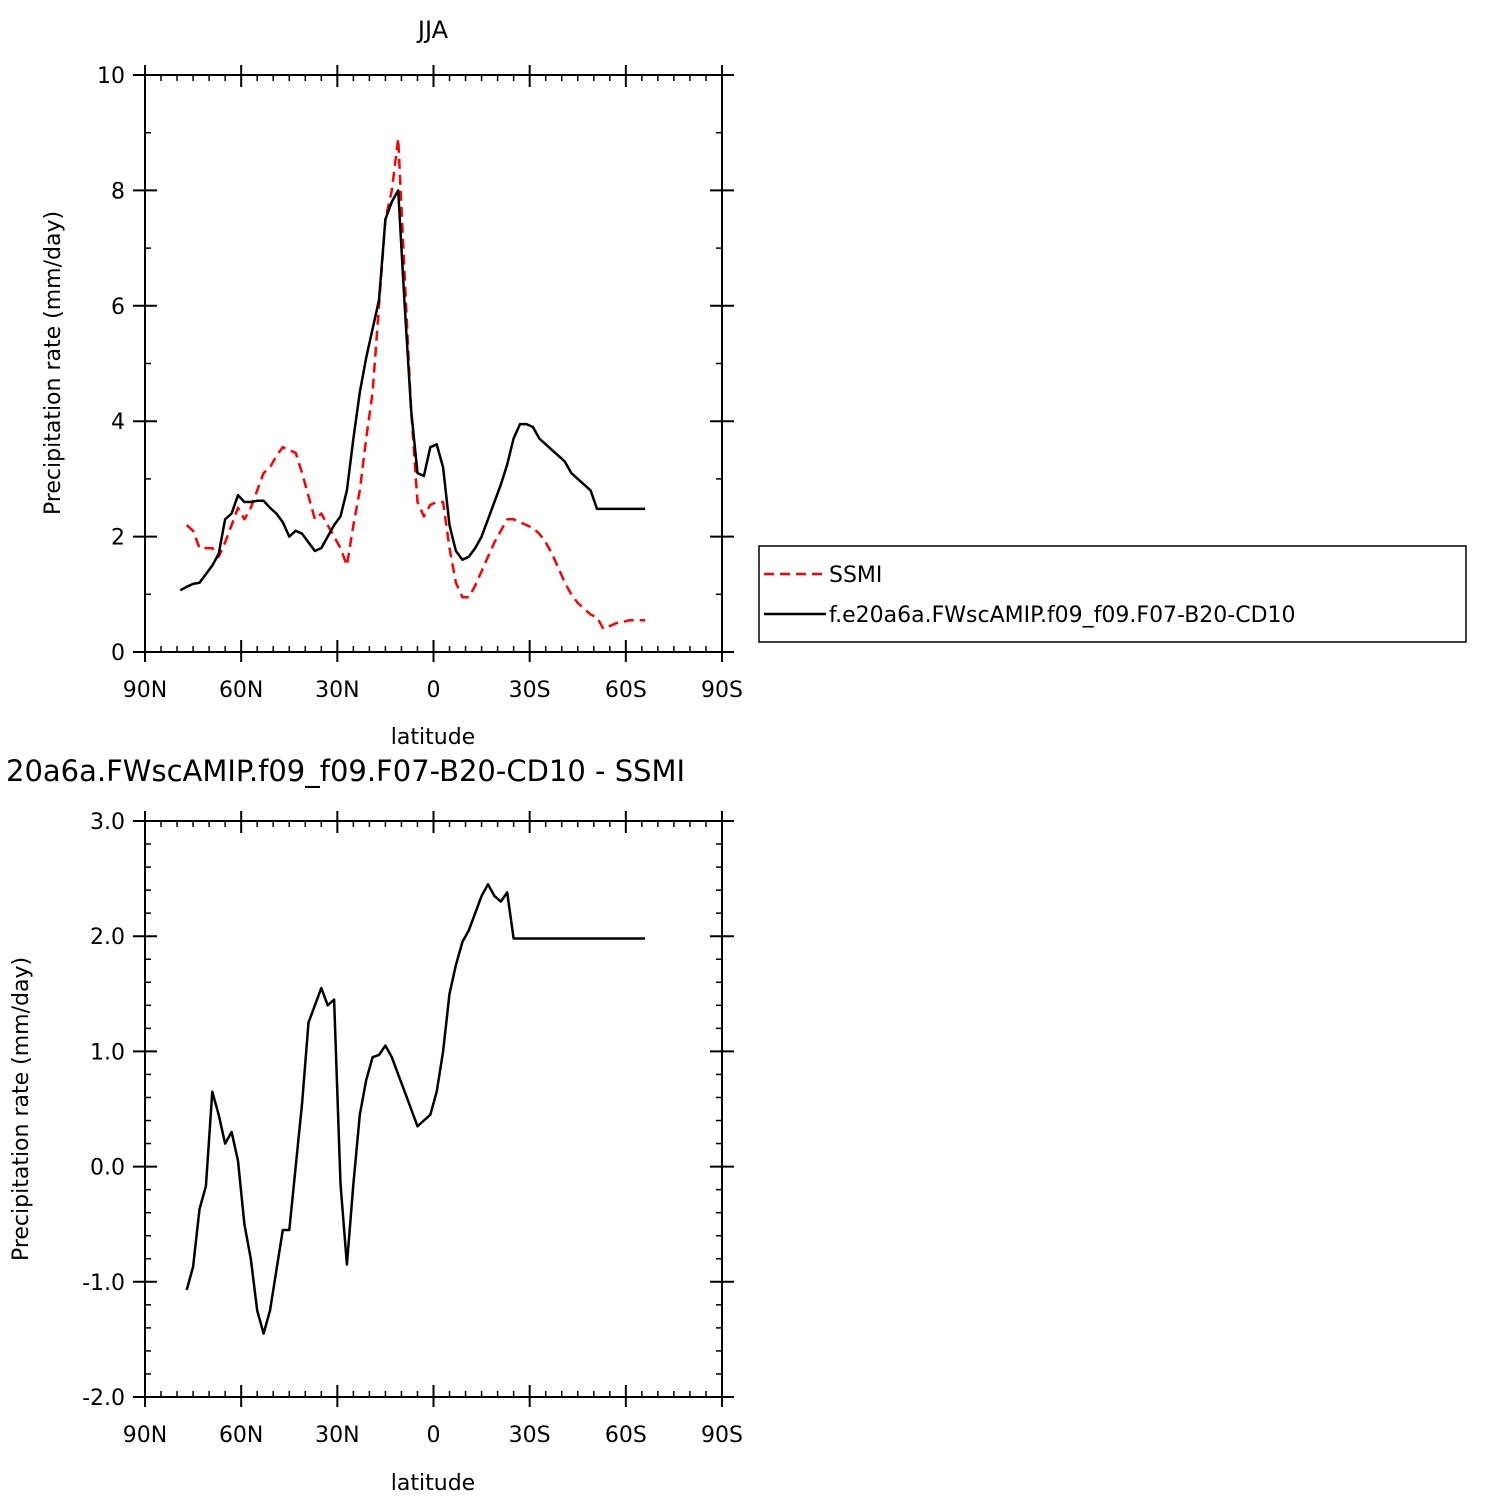 The image size is (1505, 1502). What do you see at coordinates (103, 1398) in the screenshot?
I see `y-tick-label: -2.0` at bounding box center [103, 1398].